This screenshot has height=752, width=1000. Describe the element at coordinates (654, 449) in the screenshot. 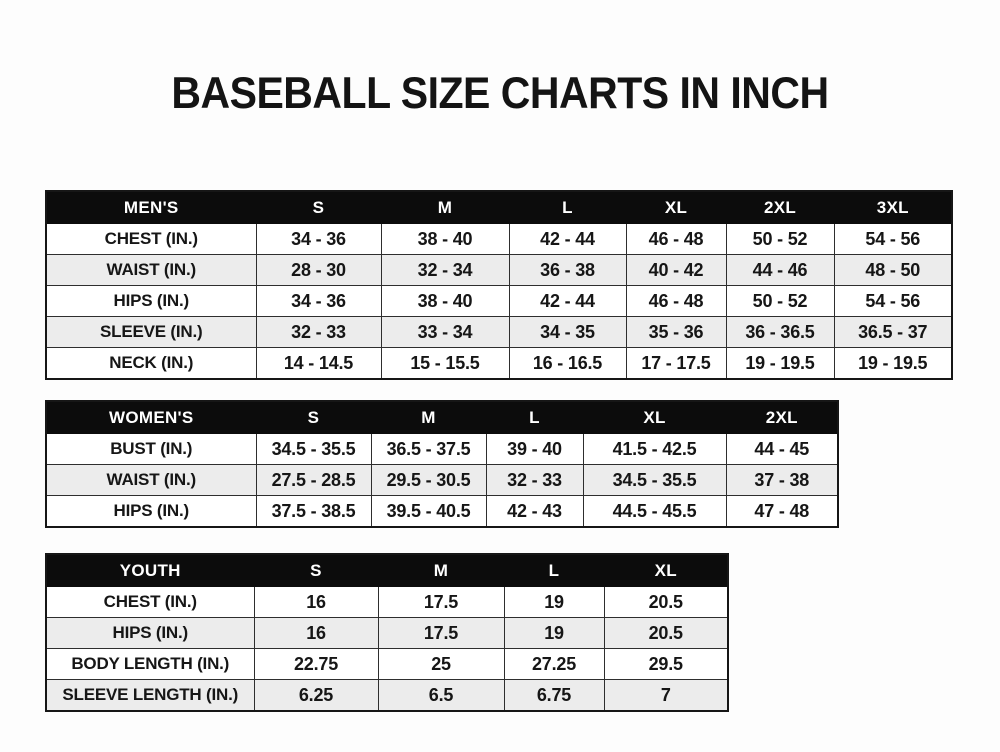

I see `womens-value-cell: 41.5 - 42.5` at that location.